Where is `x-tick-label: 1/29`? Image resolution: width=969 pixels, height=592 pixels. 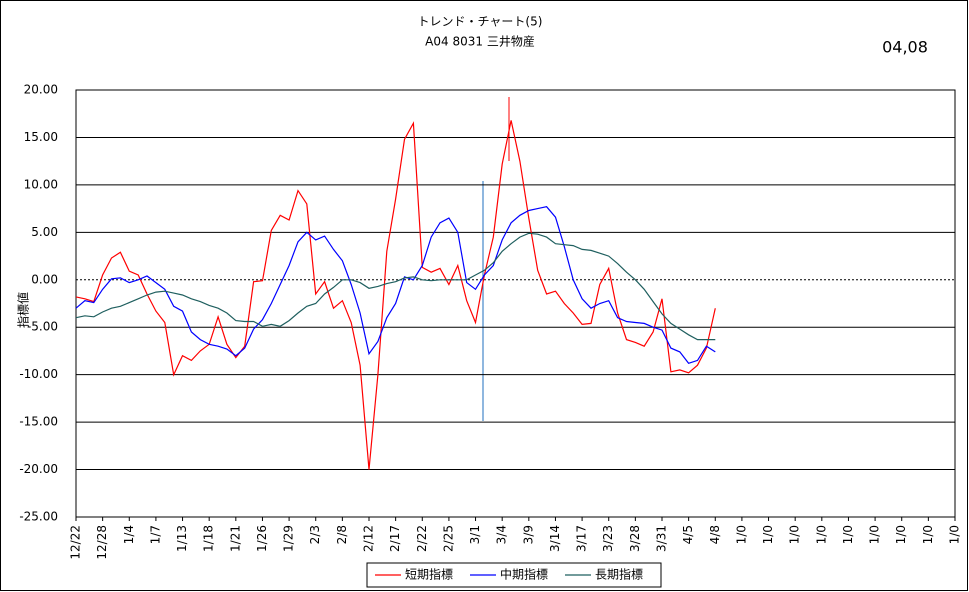 x-tick-label: 1/29 is located at coordinates (289, 538).